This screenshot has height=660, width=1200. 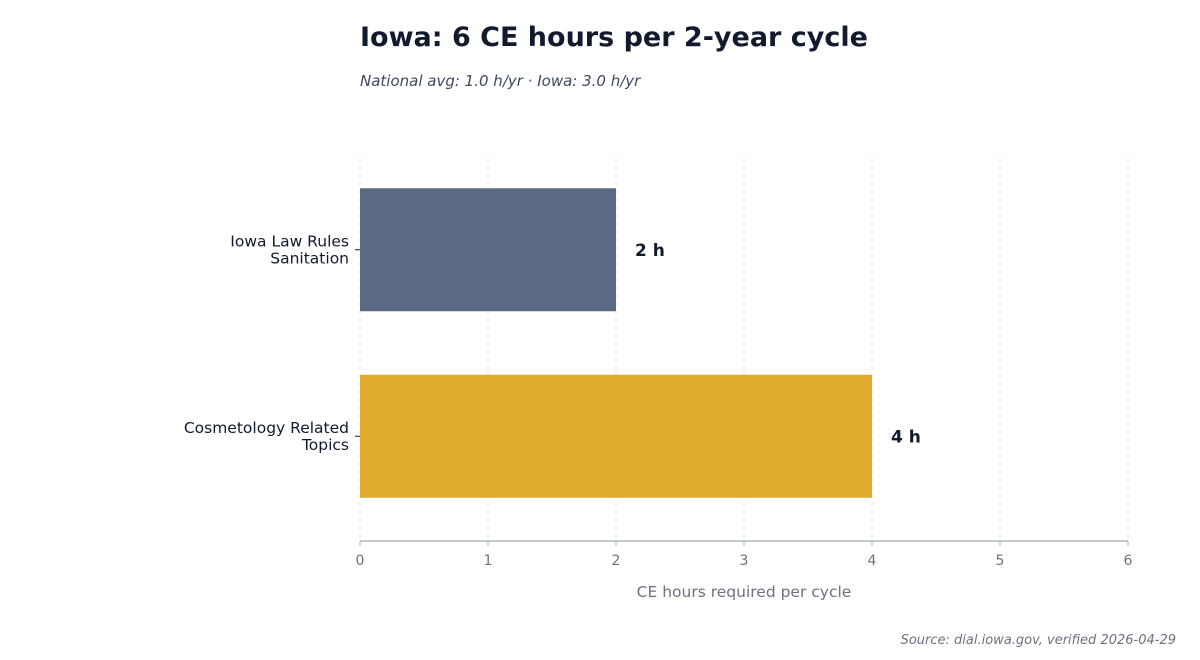 I want to click on chart-subtitle: National avg: 1.0 h/yr · Iowa: 3.0 h/yr, so click(x=500, y=81).